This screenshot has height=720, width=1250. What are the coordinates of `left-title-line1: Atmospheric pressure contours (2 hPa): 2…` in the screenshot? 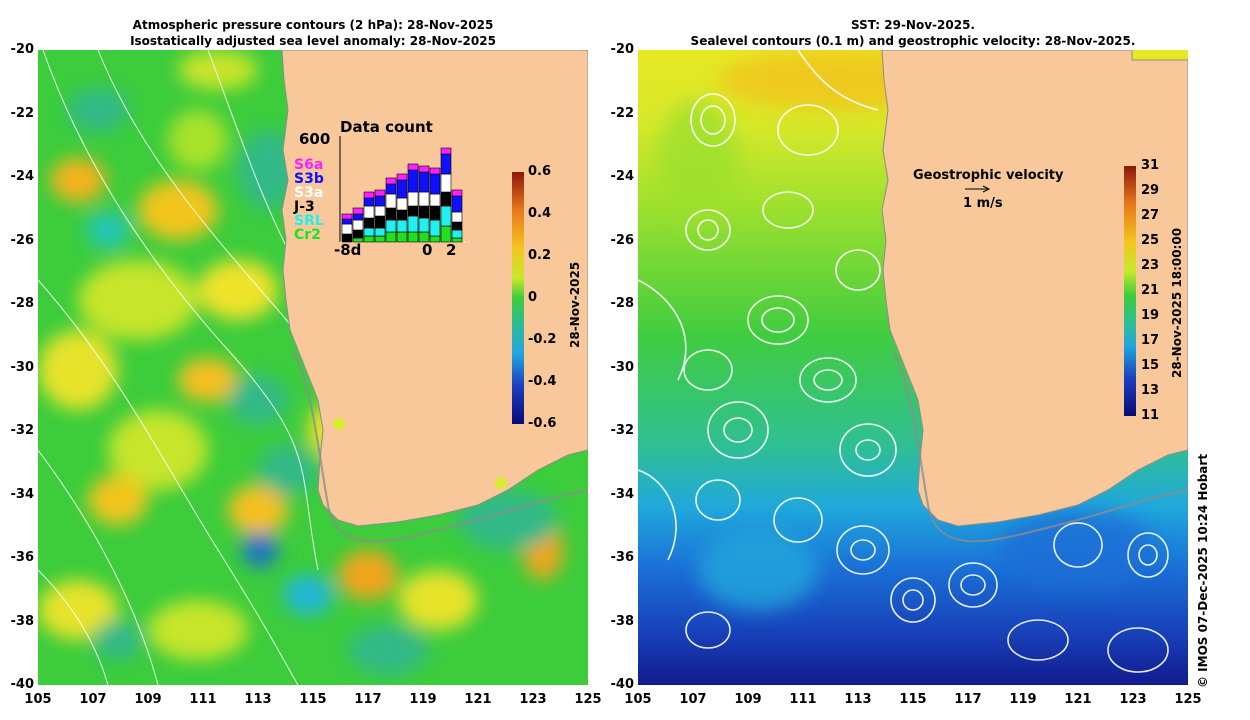 It's located at (313, 25).